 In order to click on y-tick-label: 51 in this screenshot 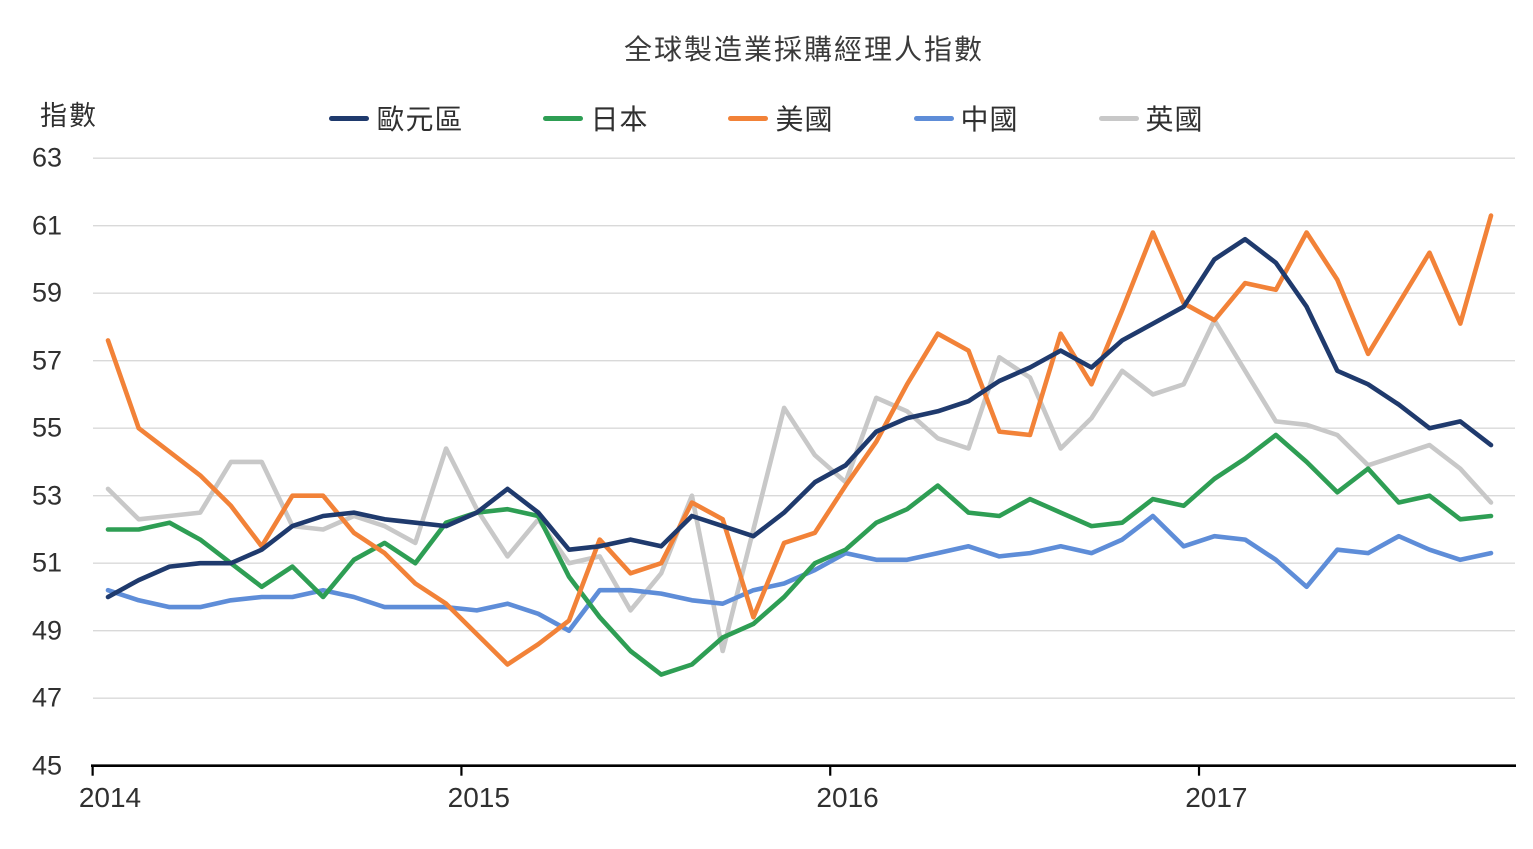, I will do `click(46, 562)`.